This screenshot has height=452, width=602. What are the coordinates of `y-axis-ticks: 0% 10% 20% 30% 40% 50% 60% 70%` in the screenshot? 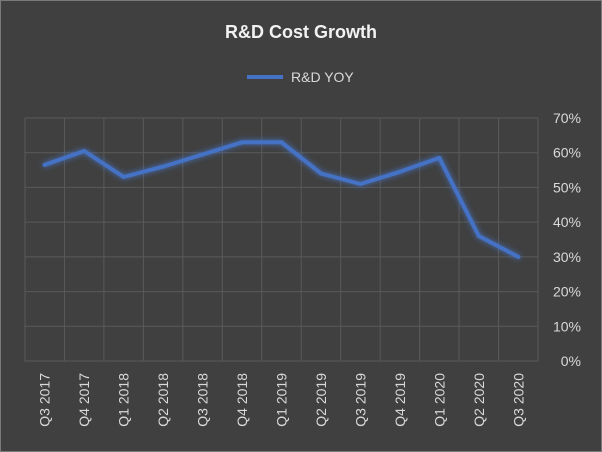 It's located at (567, 239).